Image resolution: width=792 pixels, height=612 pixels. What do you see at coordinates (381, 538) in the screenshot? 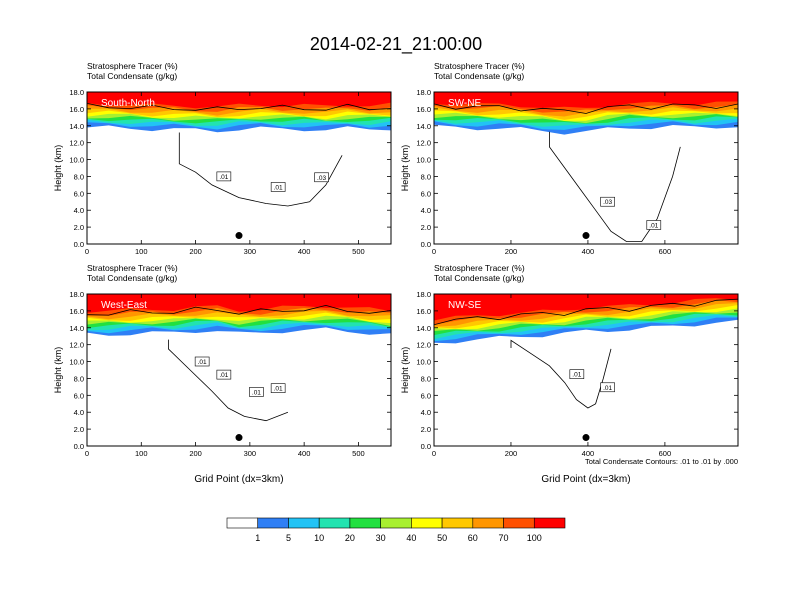
I see `colorbar-label: 30` at bounding box center [381, 538].